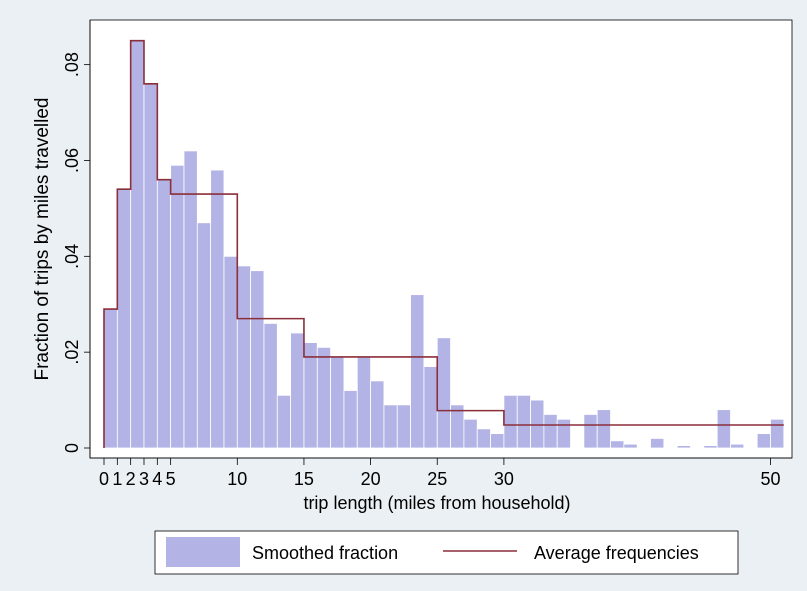 This screenshot has width=807, height=591. What do you see at coordinates (203, 552) in the screenshot?
I see `legend-swatch-smoothed-fraction` at bounding box center [203, 552].